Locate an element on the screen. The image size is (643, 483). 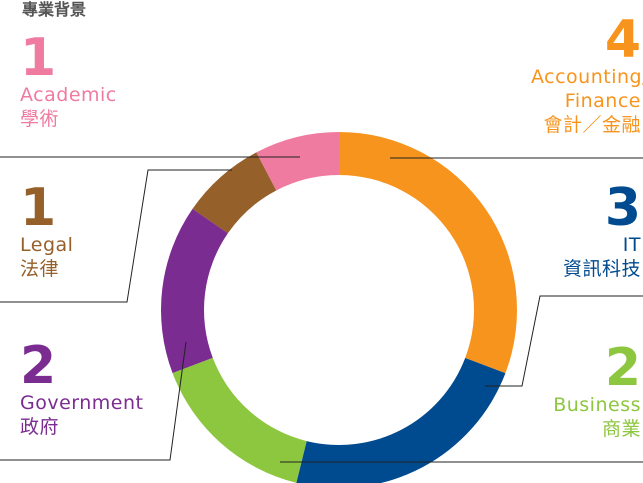
slice-name-zh: 資訊科技 is located at coordinates (601, 268).